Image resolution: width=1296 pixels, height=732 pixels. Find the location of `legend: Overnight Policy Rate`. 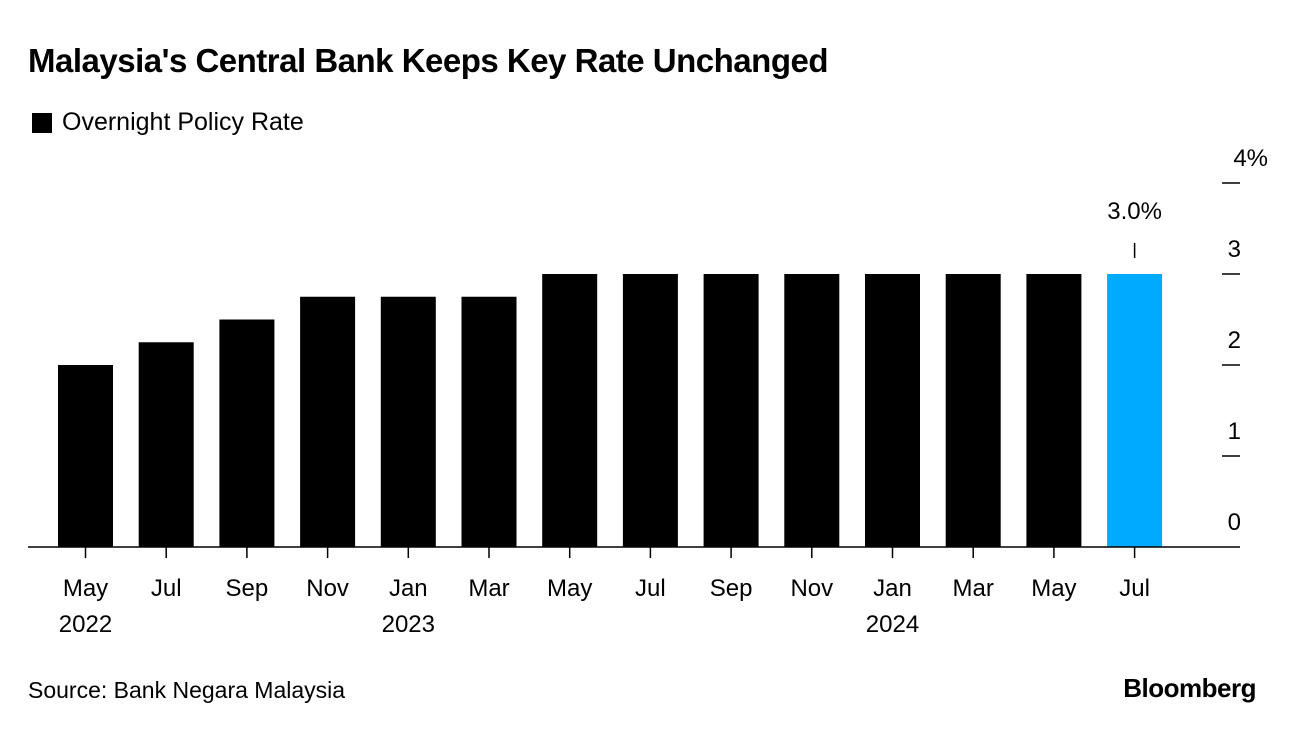

legend: Overnight Policy Rate is located at coordinates (168, 122).